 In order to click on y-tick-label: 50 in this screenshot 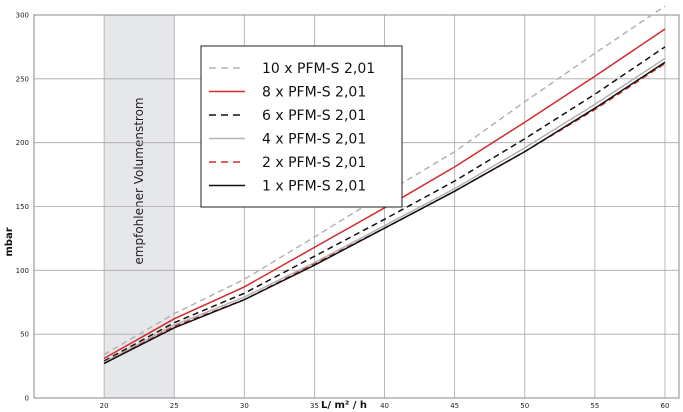, I will do `click(24, 335)`.